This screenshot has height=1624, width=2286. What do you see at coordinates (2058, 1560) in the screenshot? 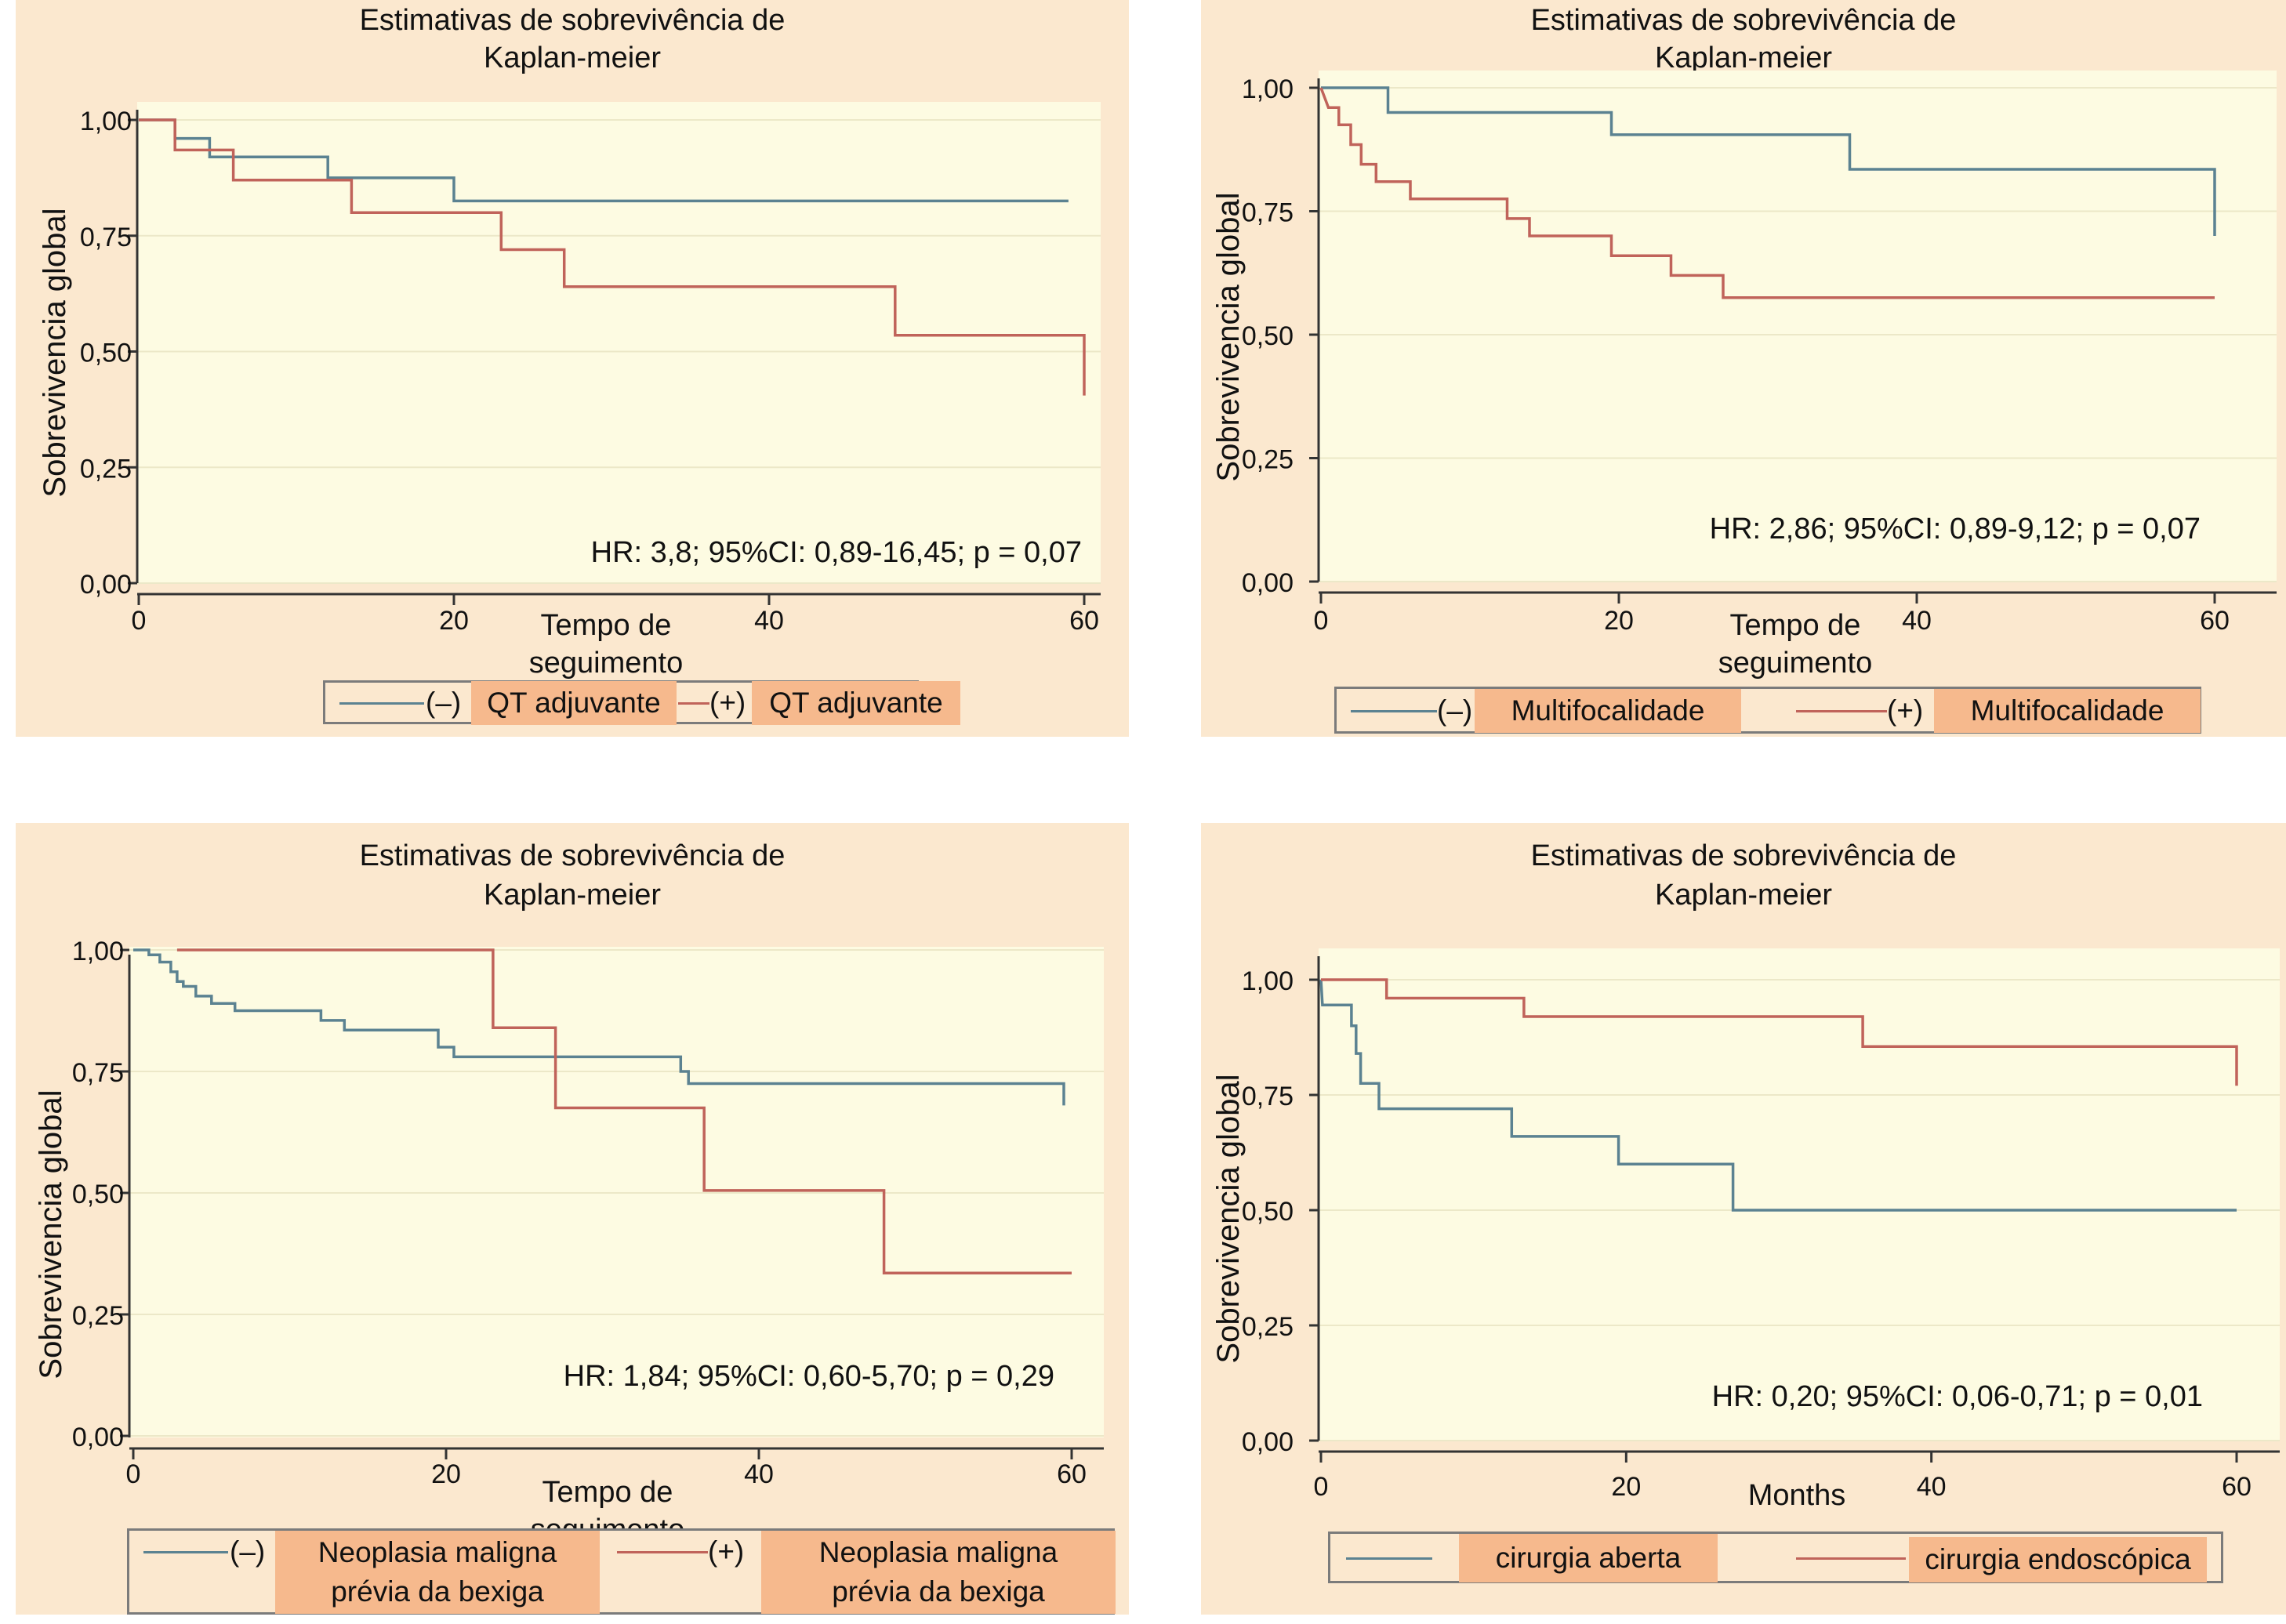
I see `legend-pos-label: cirurgia endoscópica` at bounding box center [2058, 1560].